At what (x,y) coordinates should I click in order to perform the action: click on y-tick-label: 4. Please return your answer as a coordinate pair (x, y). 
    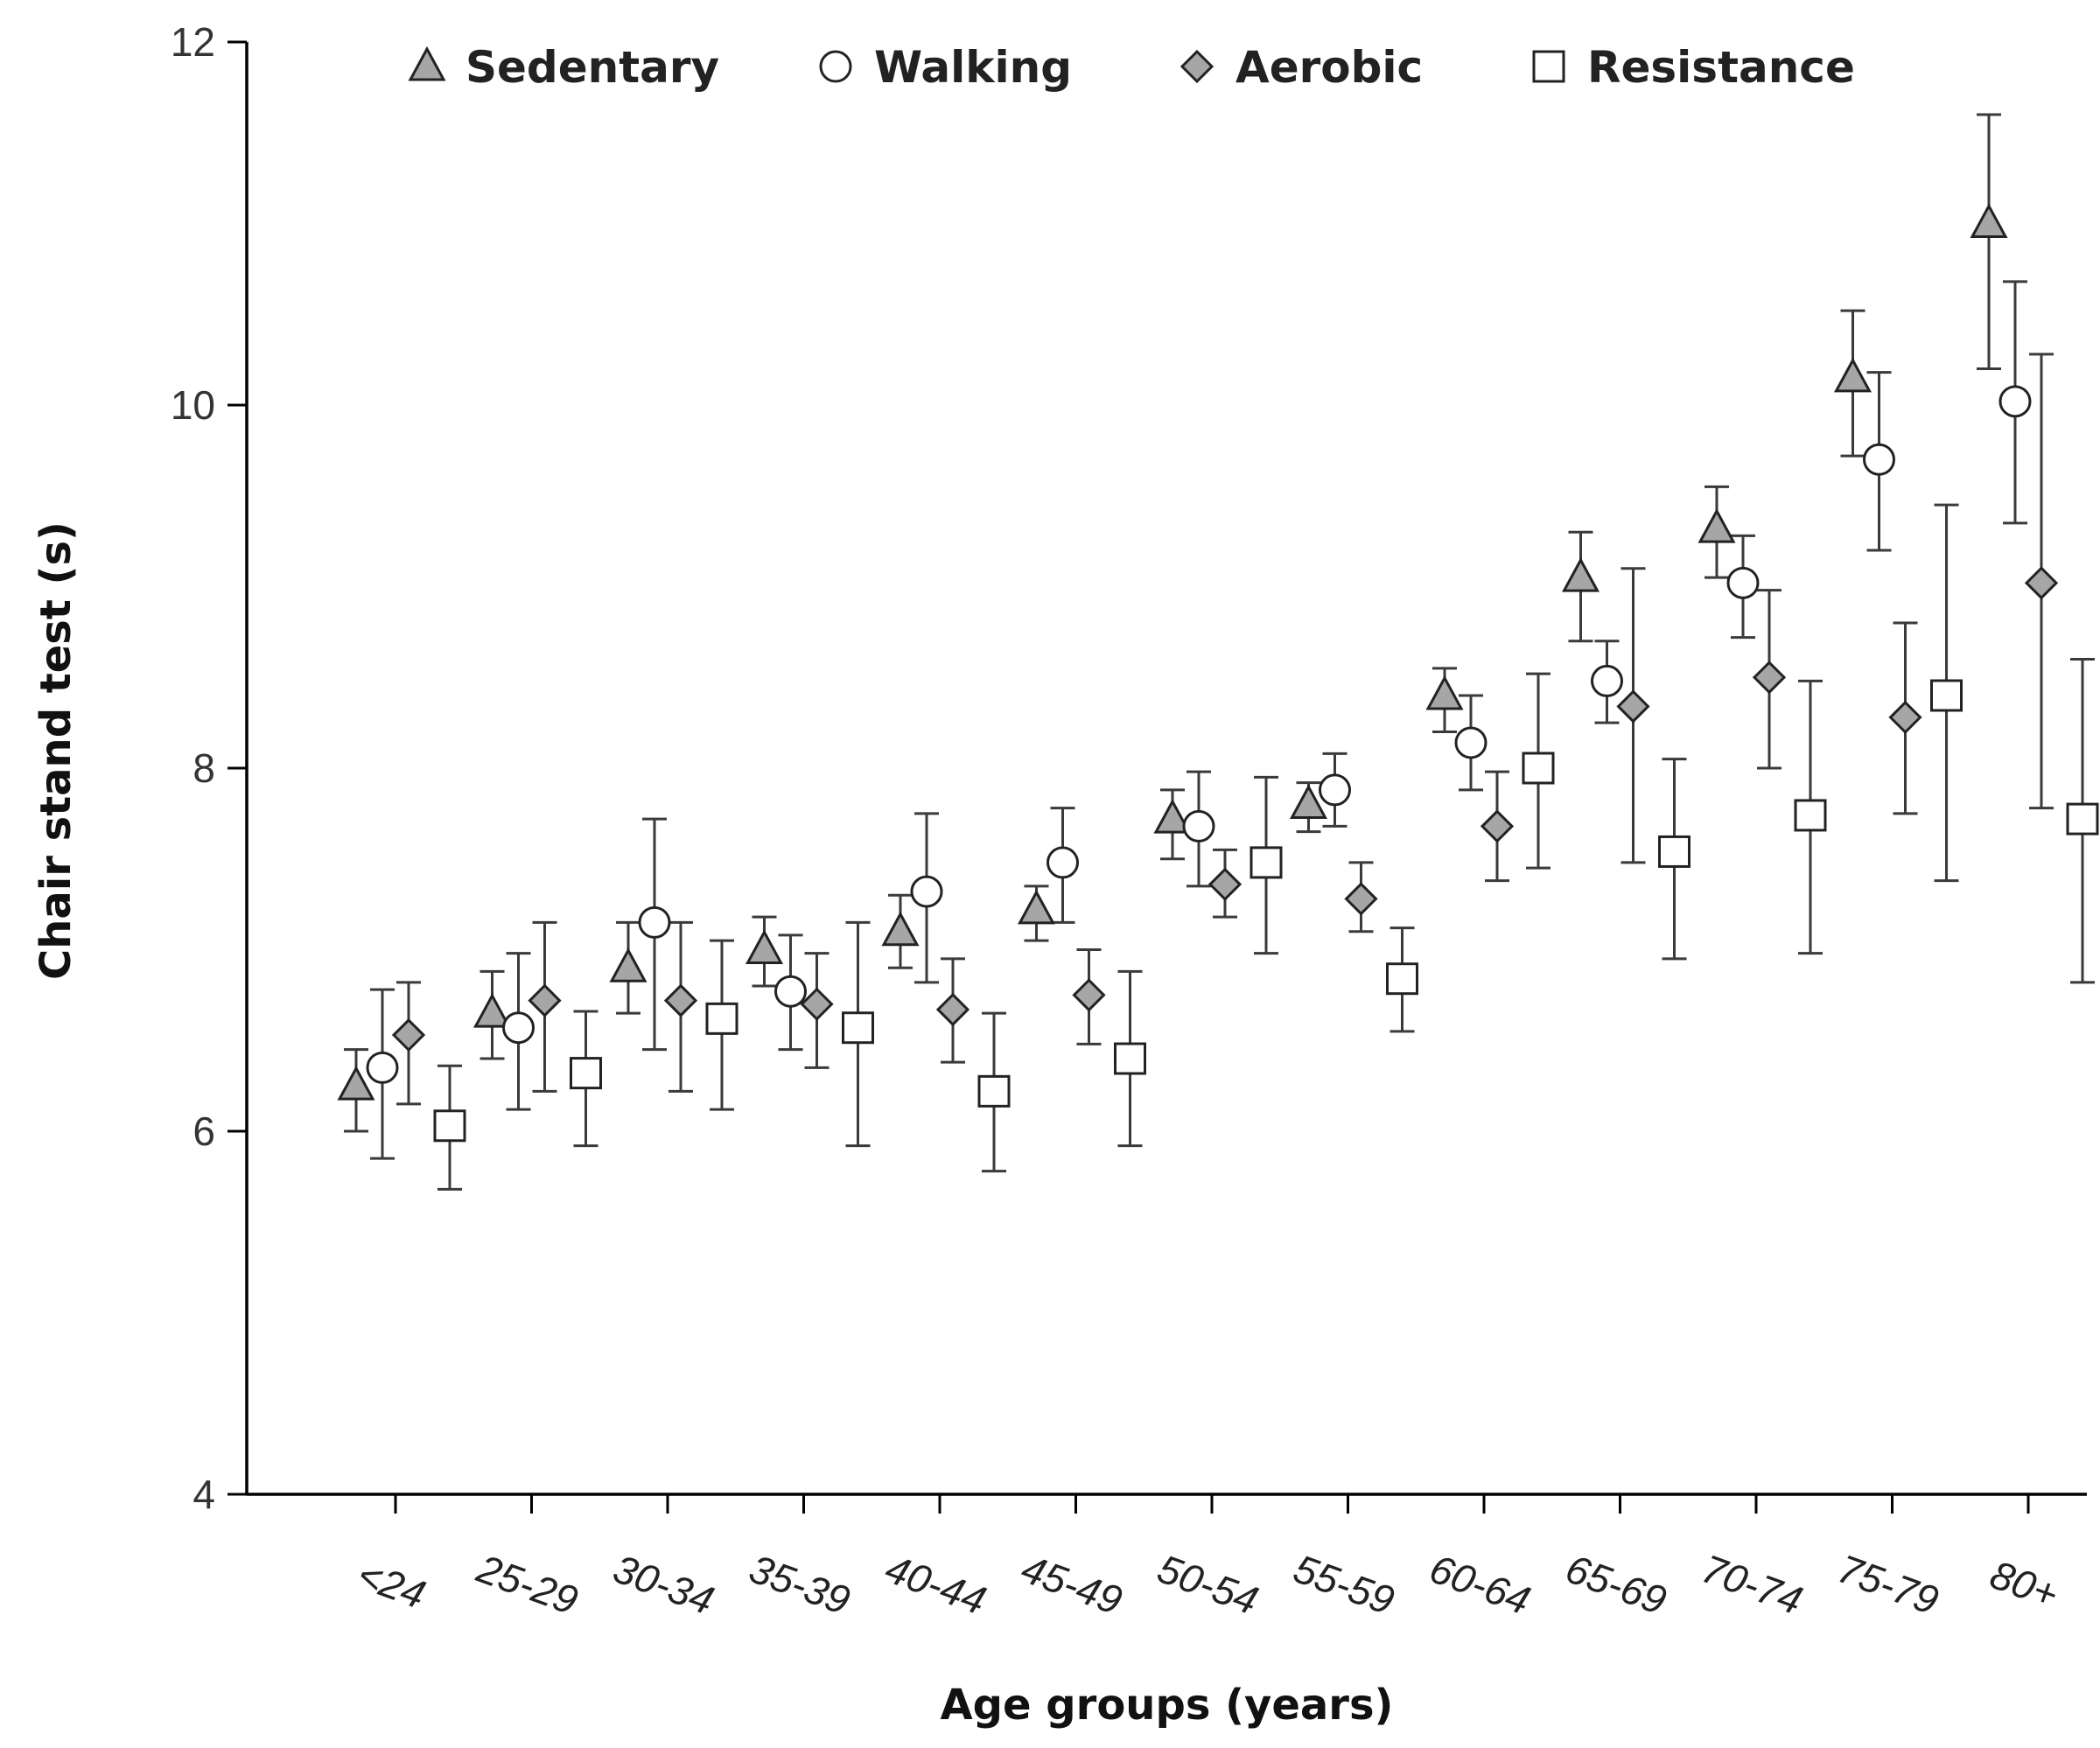
    Looking at the image, I should click on (203, 1495).